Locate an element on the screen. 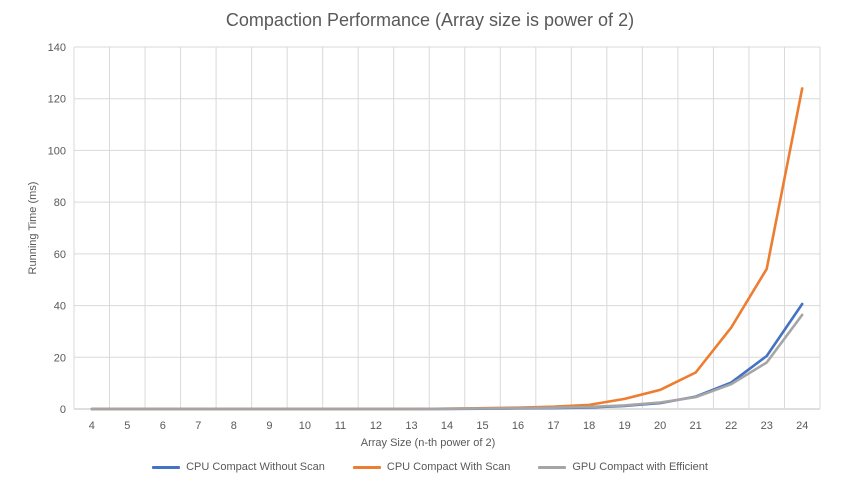 Image resolution: width=860 pixels, height=485 pixels. x-tick-label: 16 is located at coordinates (518, 426).